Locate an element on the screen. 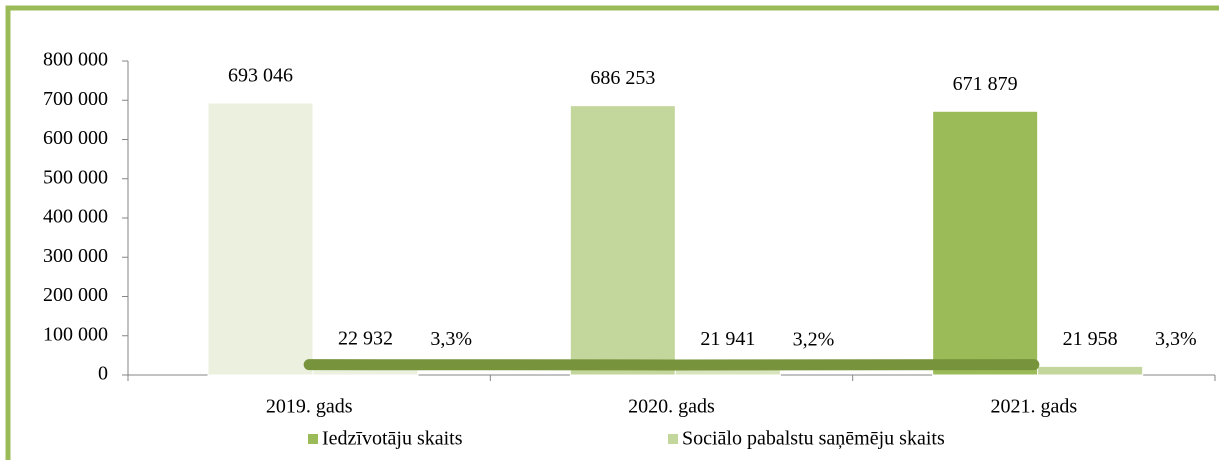  data-label: 671 879 is located at coordinates (985, 84).